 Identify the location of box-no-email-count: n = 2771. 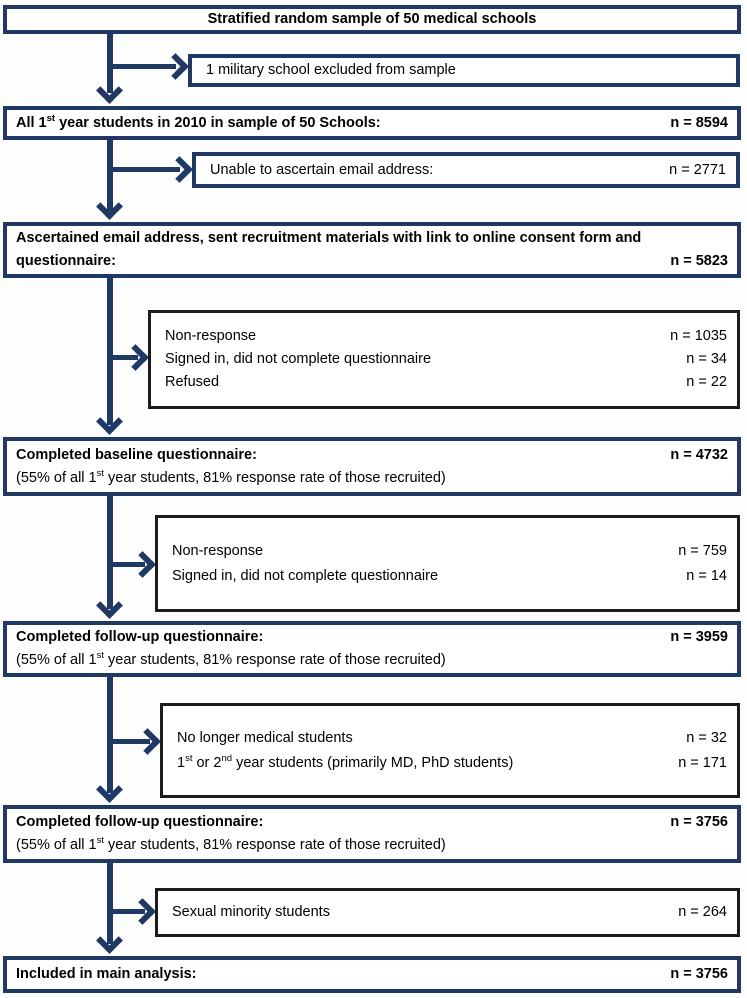
(697, 169).